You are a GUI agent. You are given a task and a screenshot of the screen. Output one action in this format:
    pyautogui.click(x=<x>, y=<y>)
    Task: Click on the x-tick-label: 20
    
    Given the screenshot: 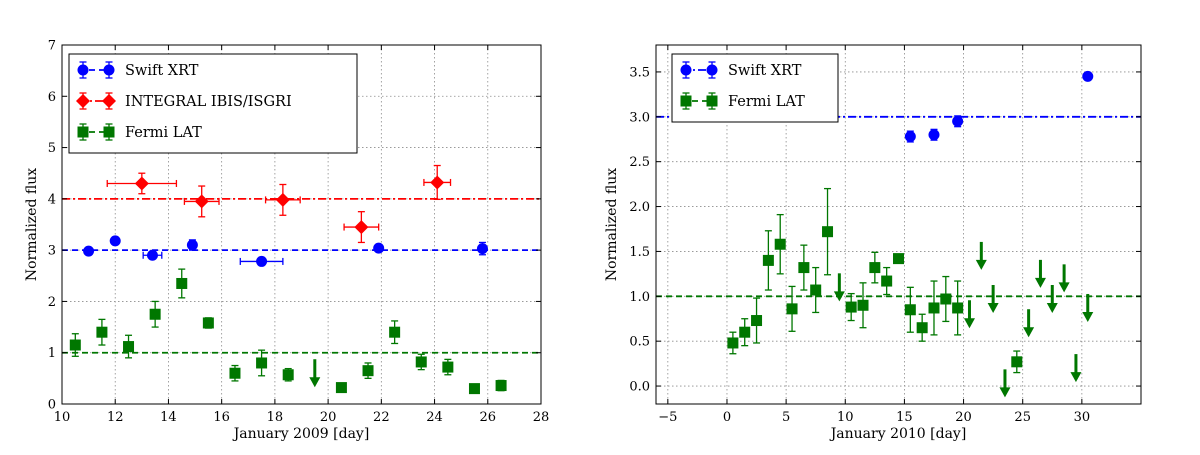 What is the action you would take?
    pyautogui.click(x=963, y=417)
    